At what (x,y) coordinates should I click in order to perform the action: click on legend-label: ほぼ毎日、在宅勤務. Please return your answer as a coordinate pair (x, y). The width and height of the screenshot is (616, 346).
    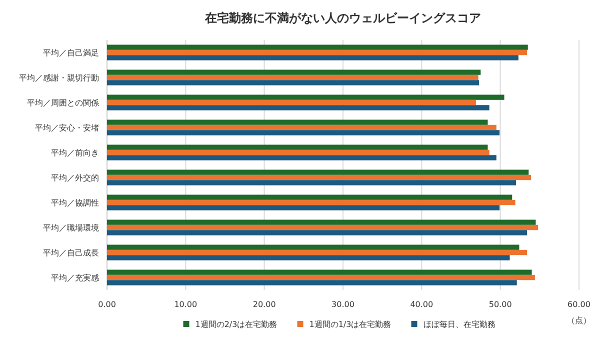
    Looking at the image, I should click on (459, 324).